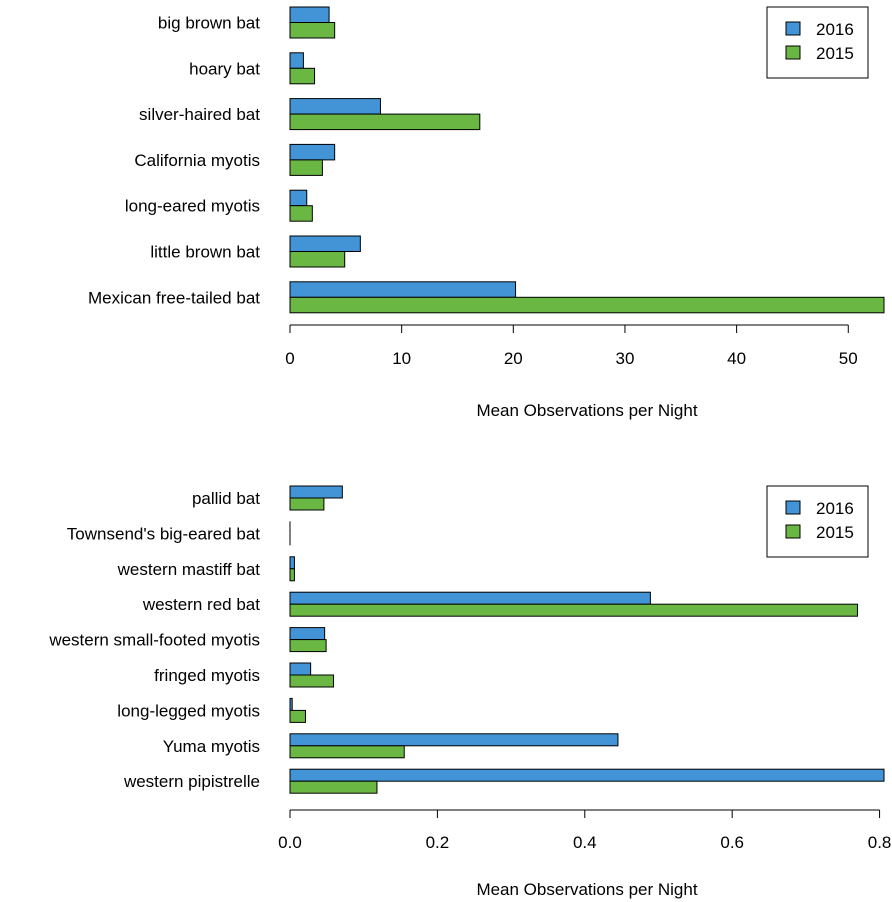 Image resolution: width=892 pixels, height=902 pixels. I want to click on x-tick-label: 10, so click(401, 358).